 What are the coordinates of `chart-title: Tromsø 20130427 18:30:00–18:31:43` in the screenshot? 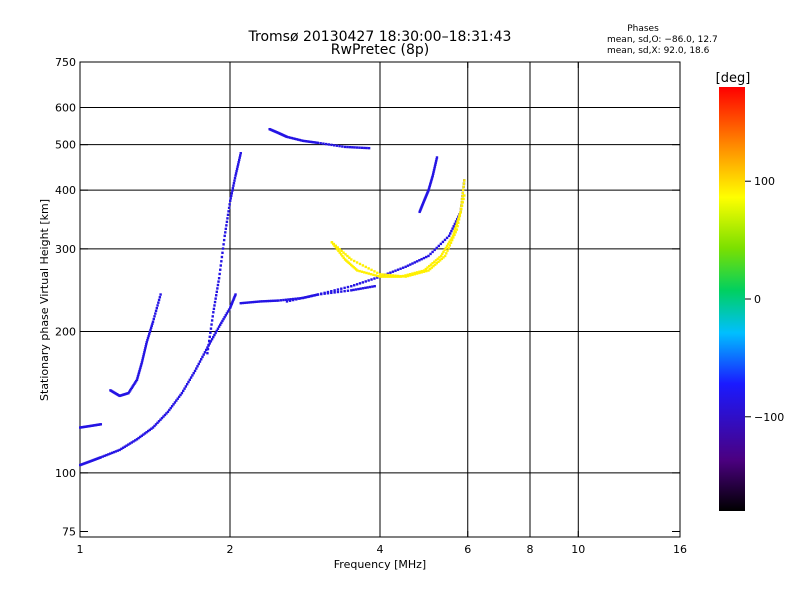 It's located at (380, 37).